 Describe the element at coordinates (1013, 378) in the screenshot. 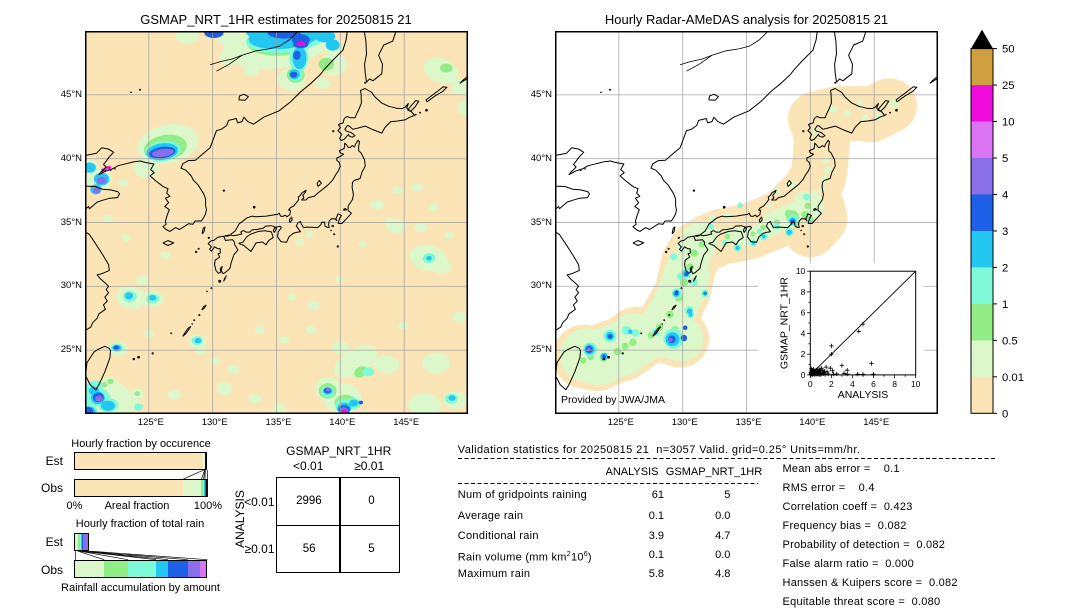

I see `svg-text: 0.01` at that location.